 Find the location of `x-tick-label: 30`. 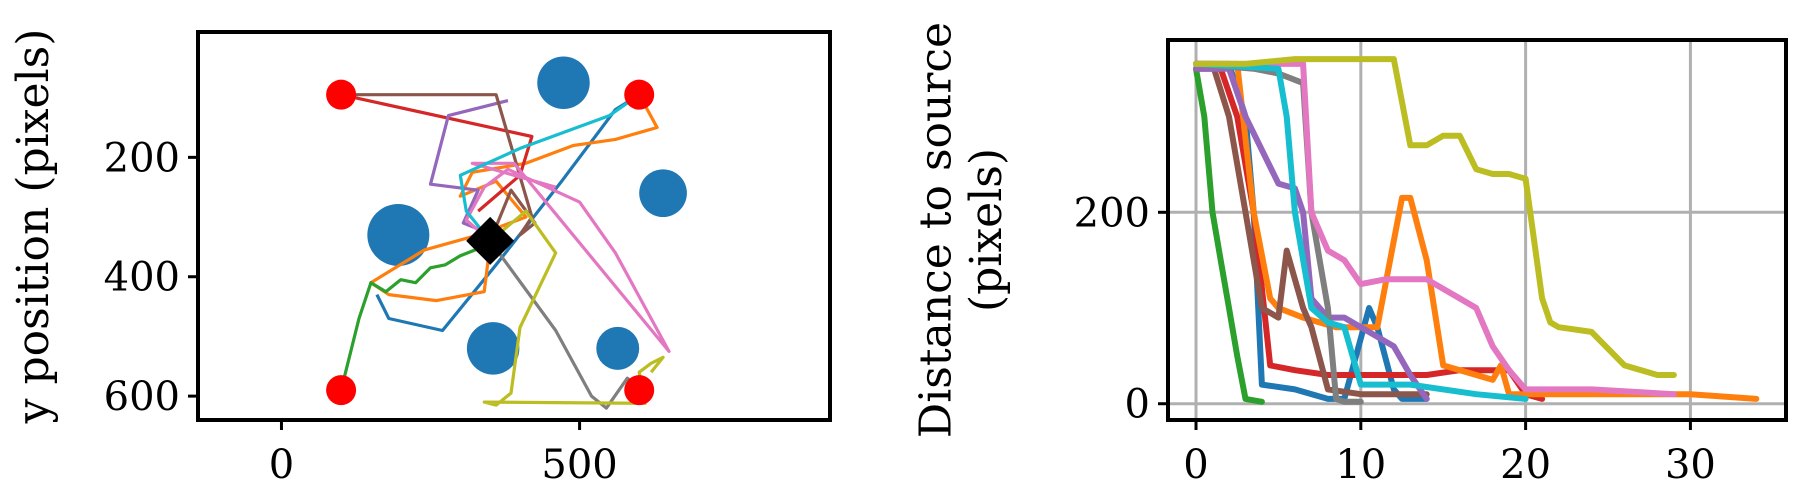

x-tick-label: 30 is located at coordinates (1690, 465).